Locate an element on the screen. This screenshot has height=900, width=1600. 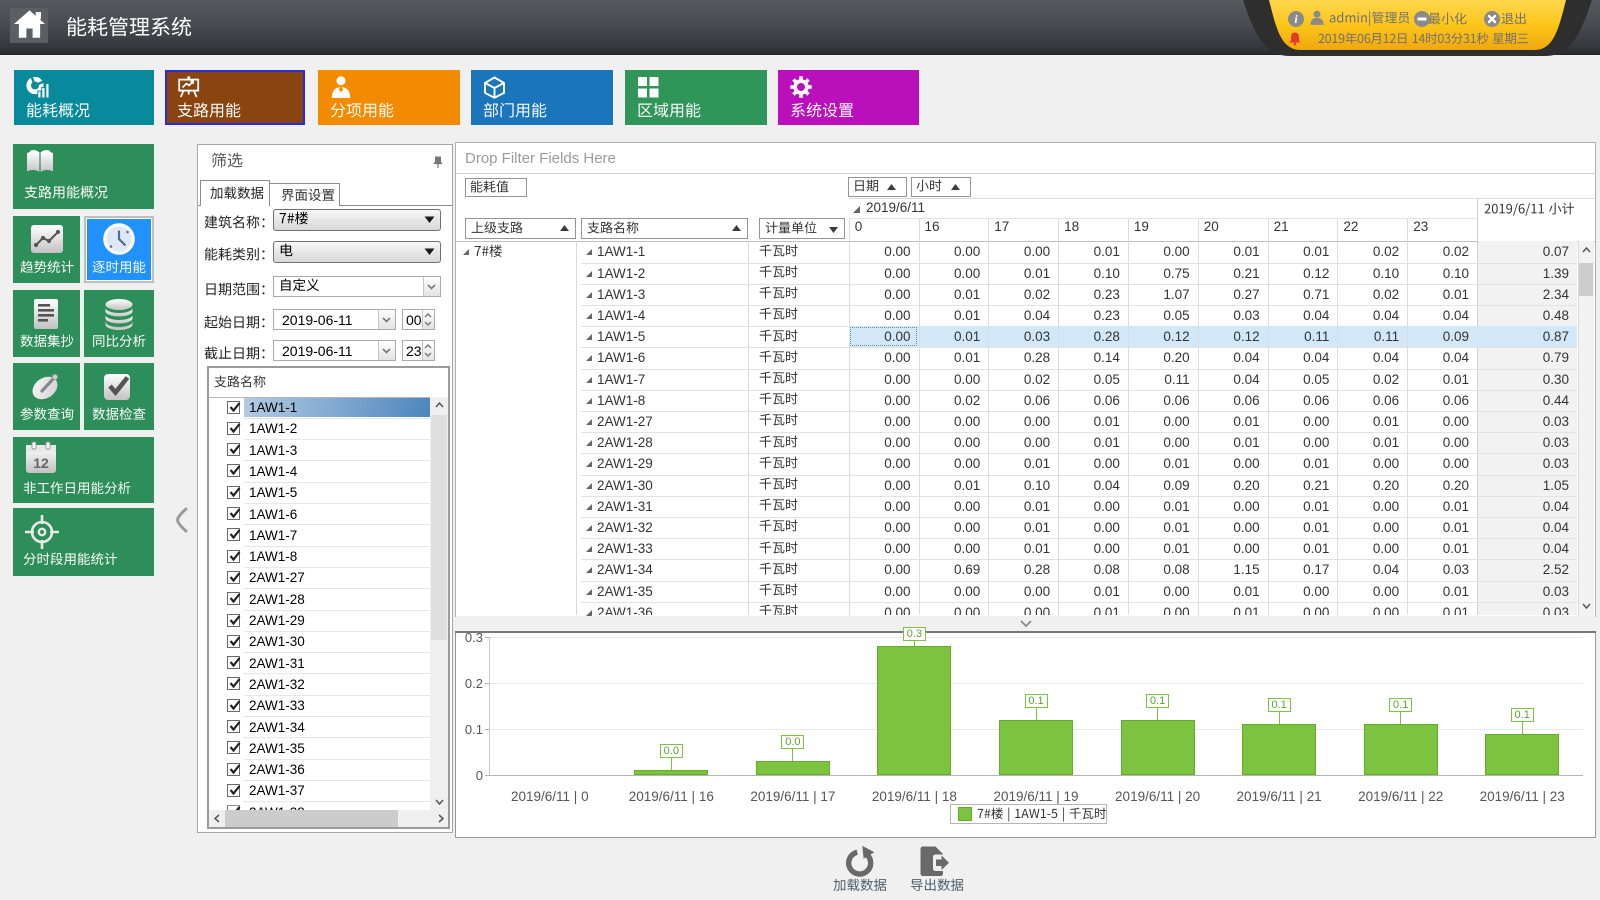
svg-text: i is located at coordinates (1296, 19).